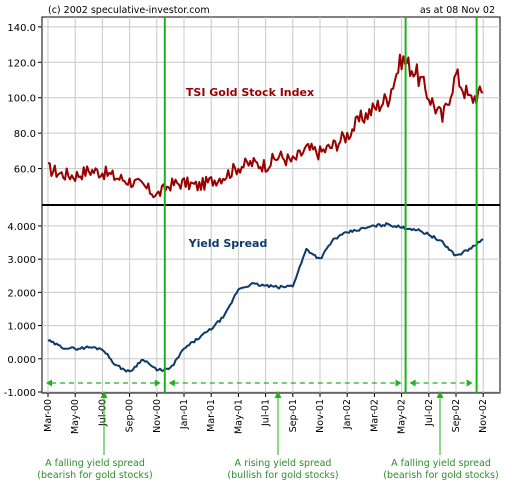 The height and width of the screenshot is (483, 516). Describe the element at coordinates (21, 28) in the screenshot. I see `y-tick-label: 140.0` at that location.